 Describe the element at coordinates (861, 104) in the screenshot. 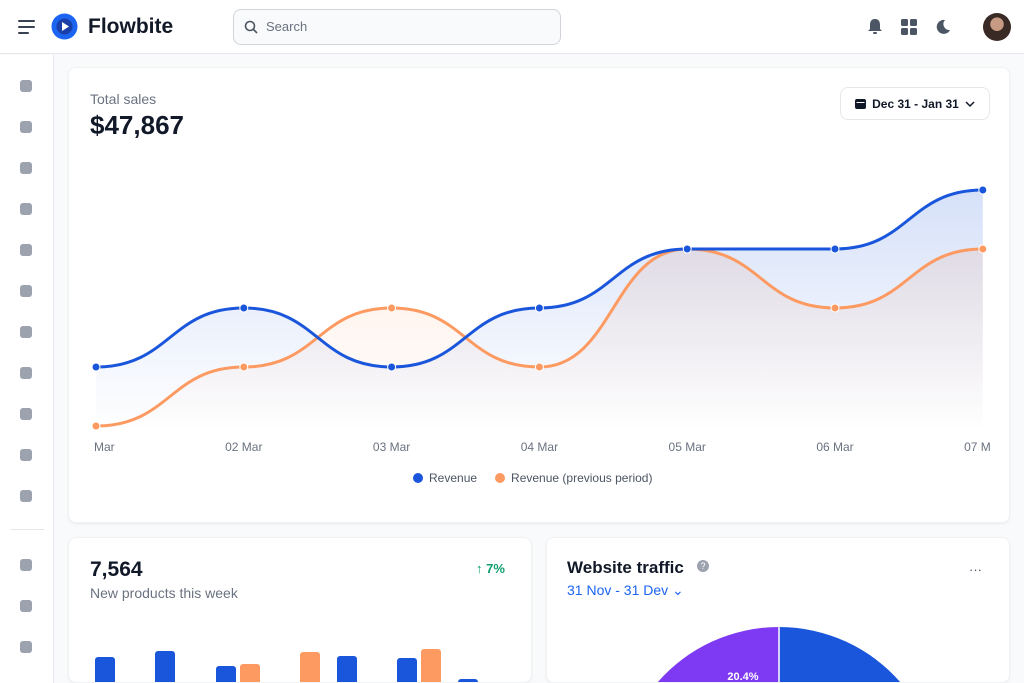

I see `calendar-icon` at that location.